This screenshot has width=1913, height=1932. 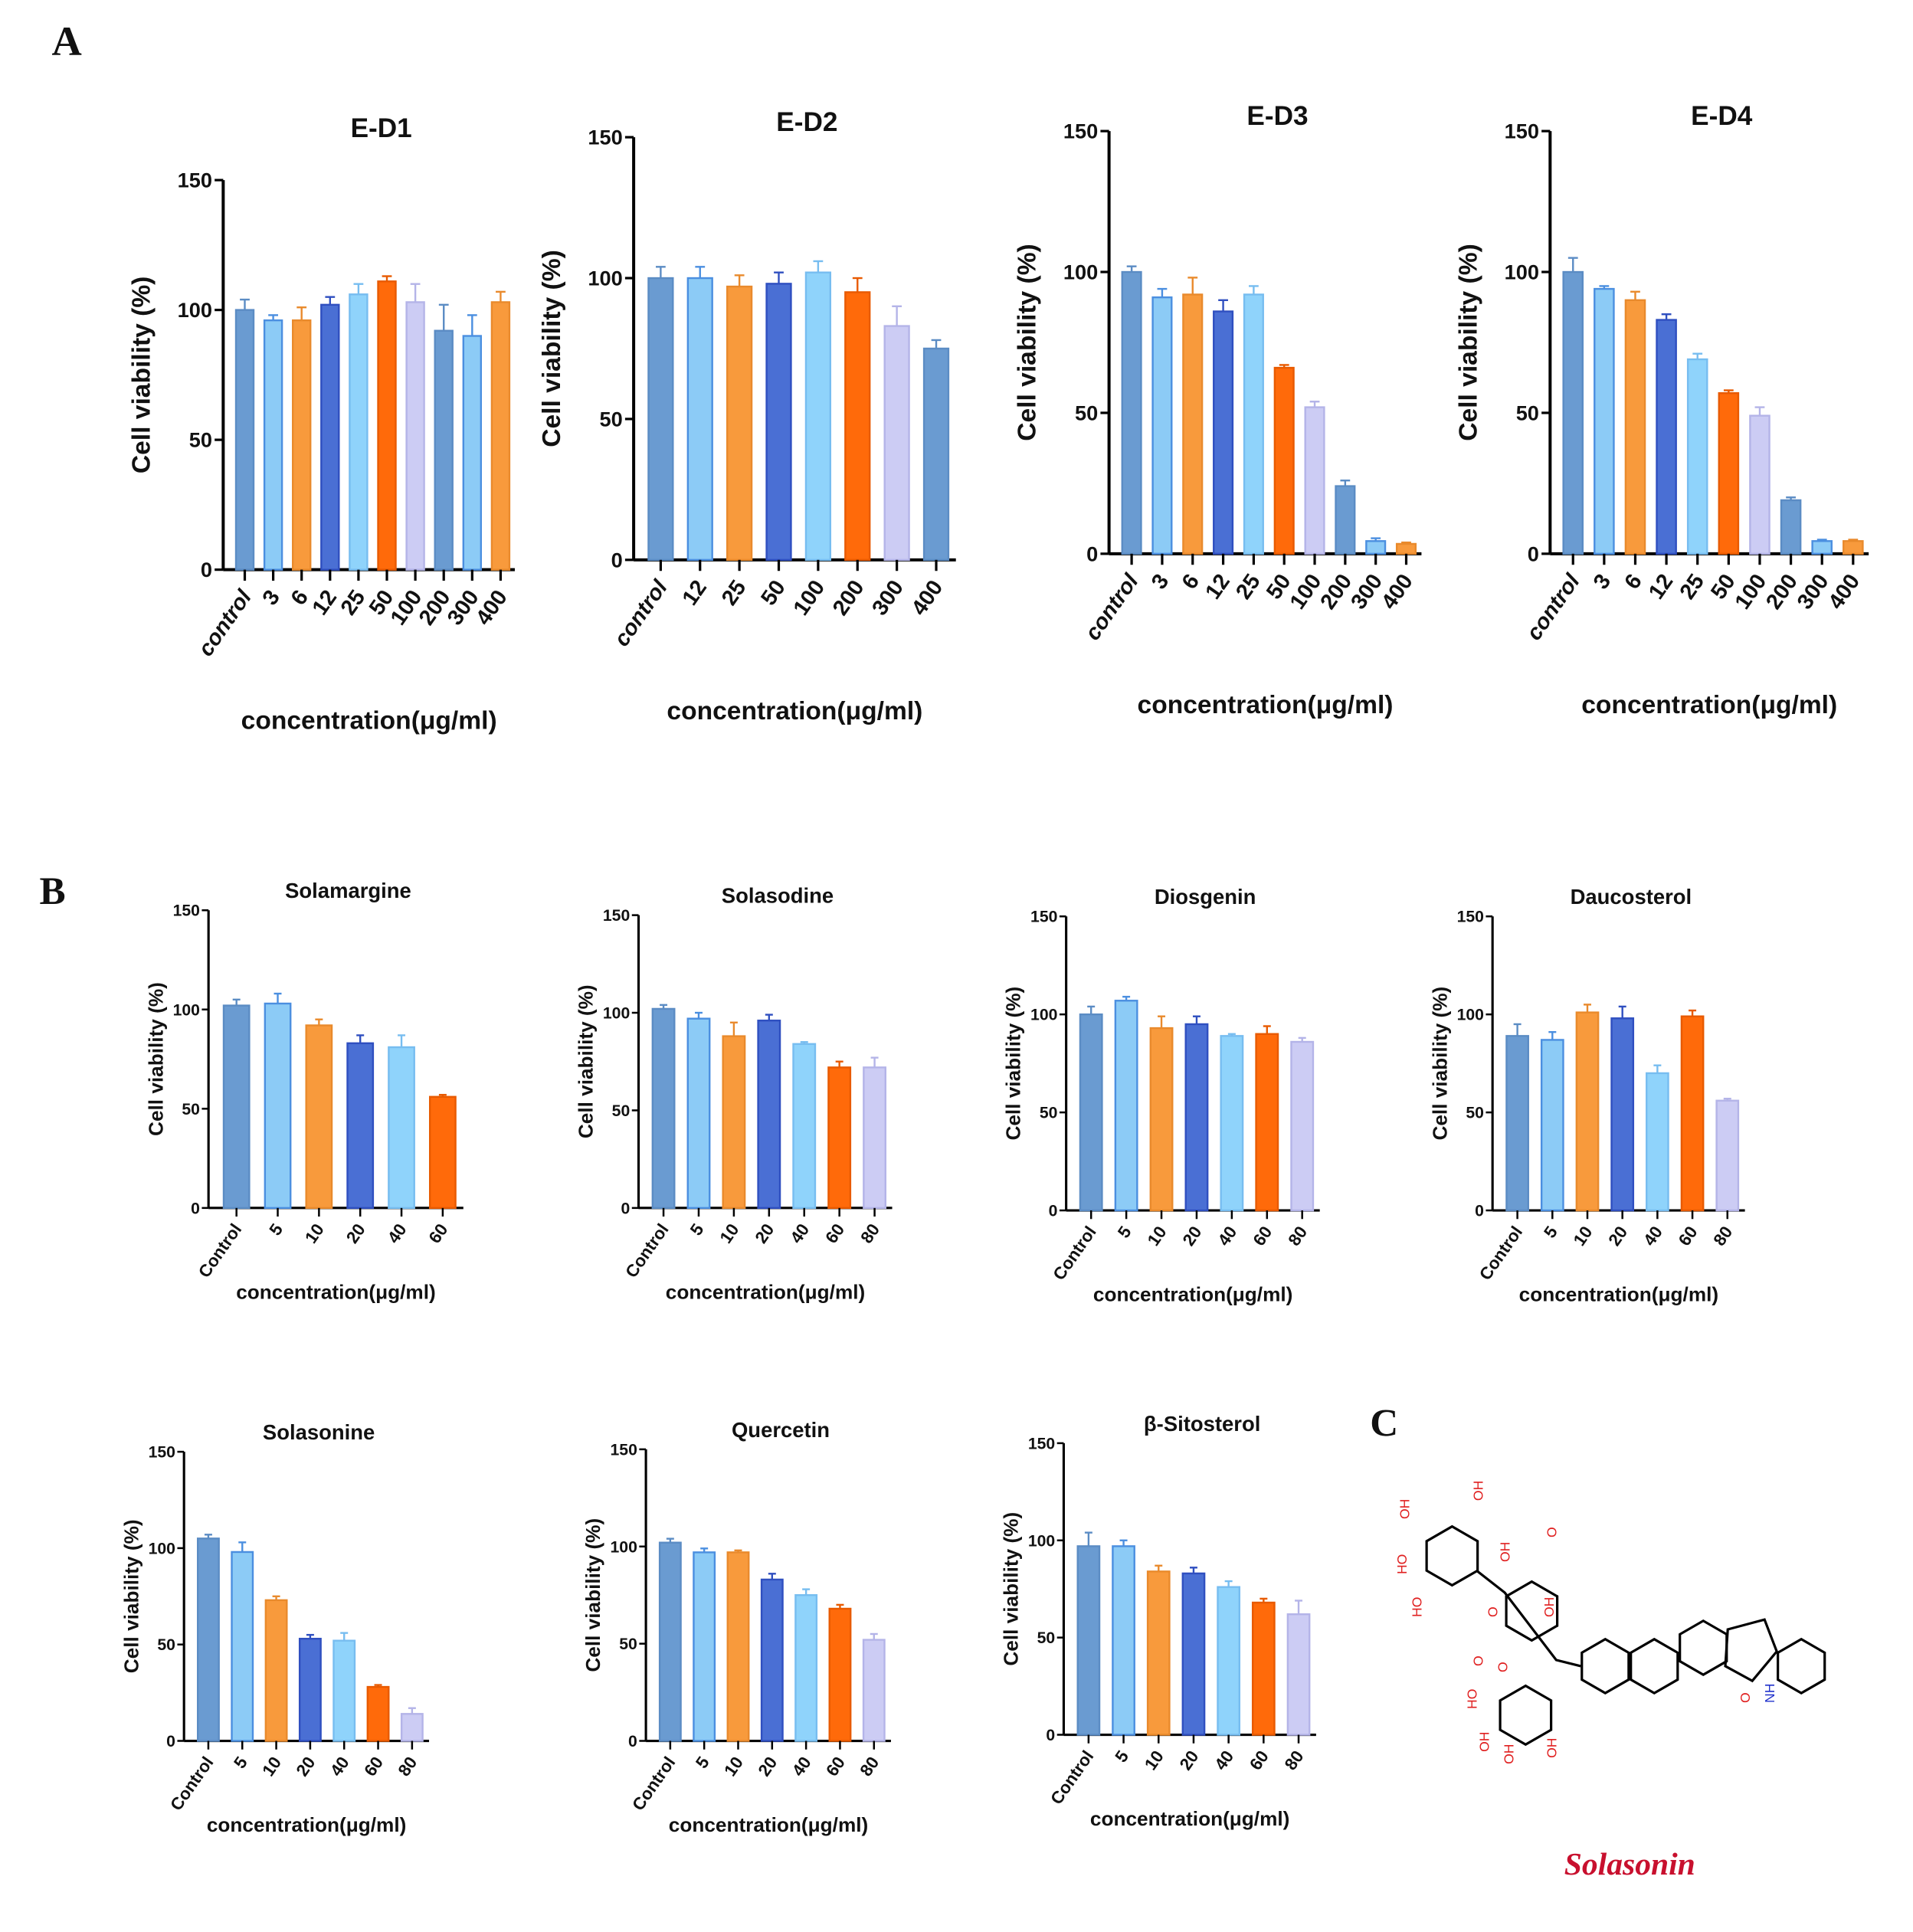 What do you see at coordinates (1630, 1863) in the screenshot?
I see `structure-name: Solasonin` at bounding box center [1630, 1863].